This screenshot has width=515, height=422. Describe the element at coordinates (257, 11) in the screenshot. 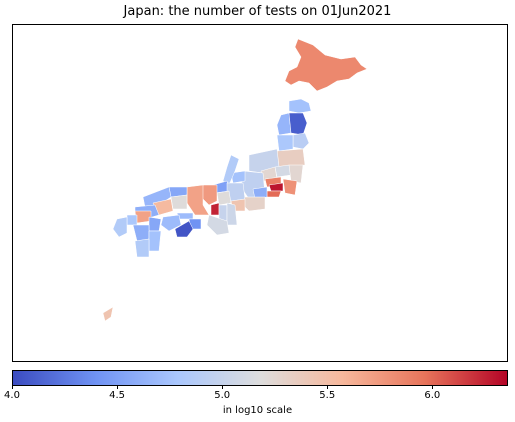

I see `map-title: Japan: the number of tests on 01Jun2021` at that location.